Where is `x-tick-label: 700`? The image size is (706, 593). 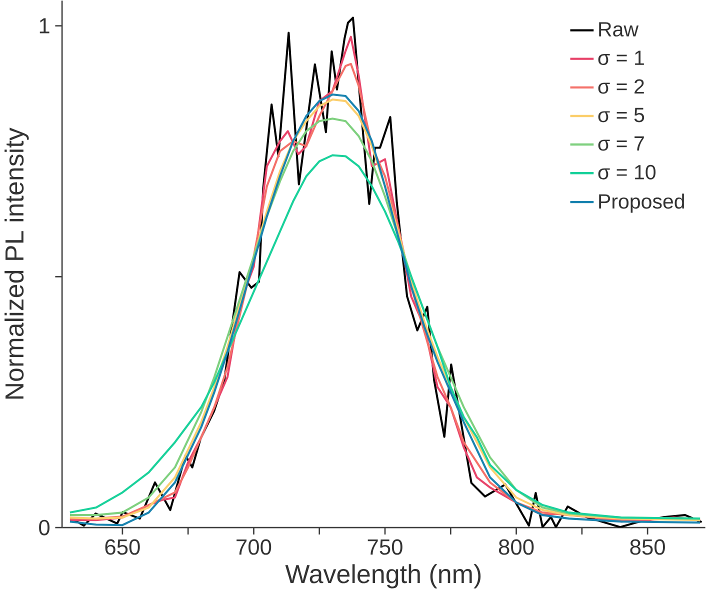
x-tick-label: 700 is located at coordinates (254, 547).